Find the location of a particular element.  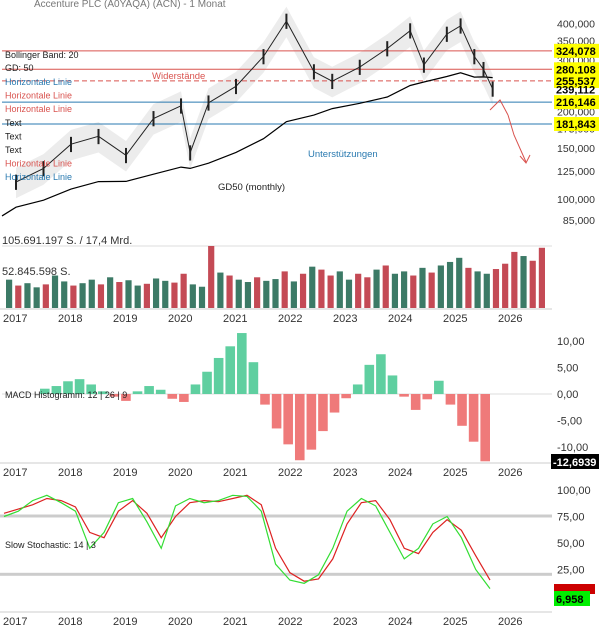

price-tick-label: 125,000 is located at coordinates (576, 172).